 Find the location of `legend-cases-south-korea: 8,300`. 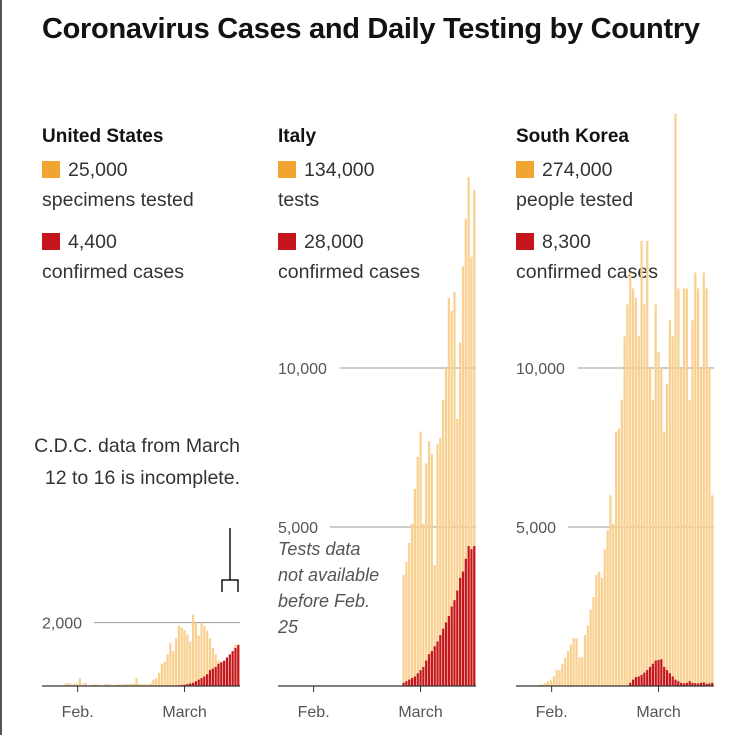

legend-cases-south-korea: 8,300 is located at coordinates (553, 242).